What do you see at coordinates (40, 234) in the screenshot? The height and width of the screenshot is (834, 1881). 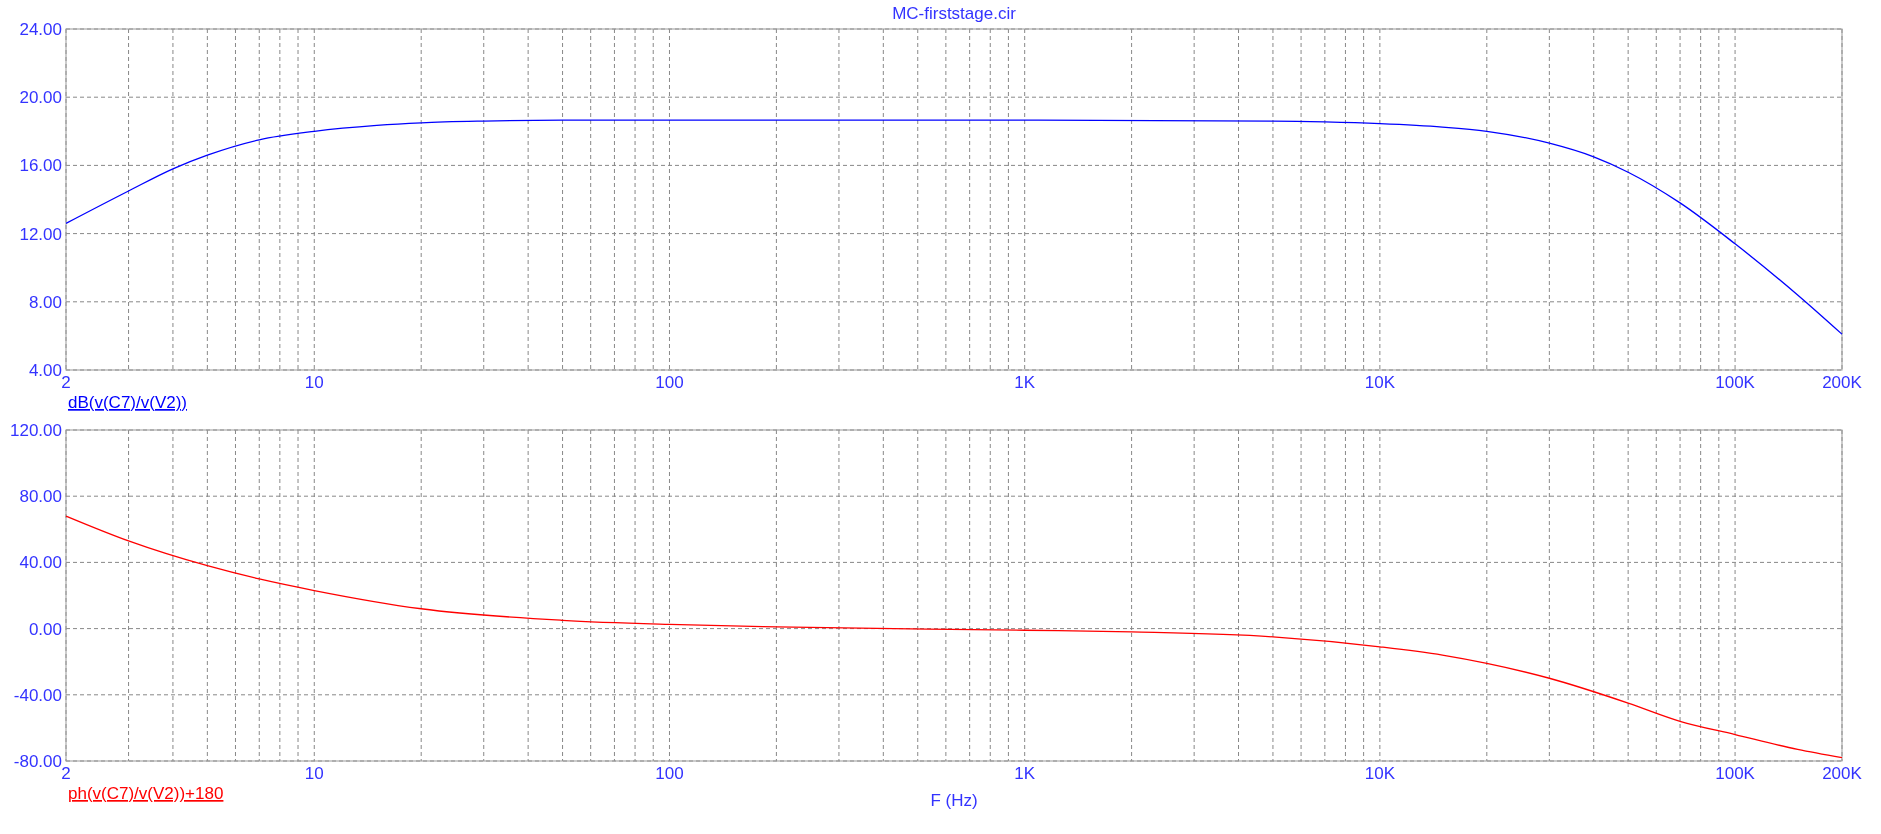 I see `y-tick-label: 12.00` at bounding box center [40, 234].